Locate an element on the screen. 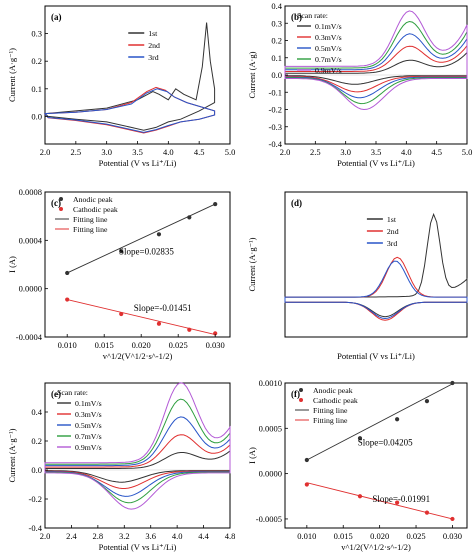 Image resolution: width=474 pixels, height=559 pixels. cv-curve-3rd is located at coordinates (129, 110).